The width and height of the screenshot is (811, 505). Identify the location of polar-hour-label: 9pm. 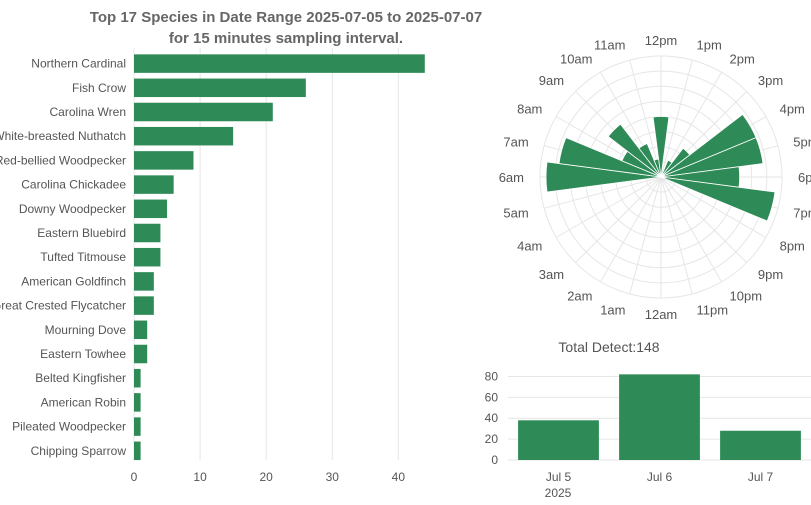
(770, 274).